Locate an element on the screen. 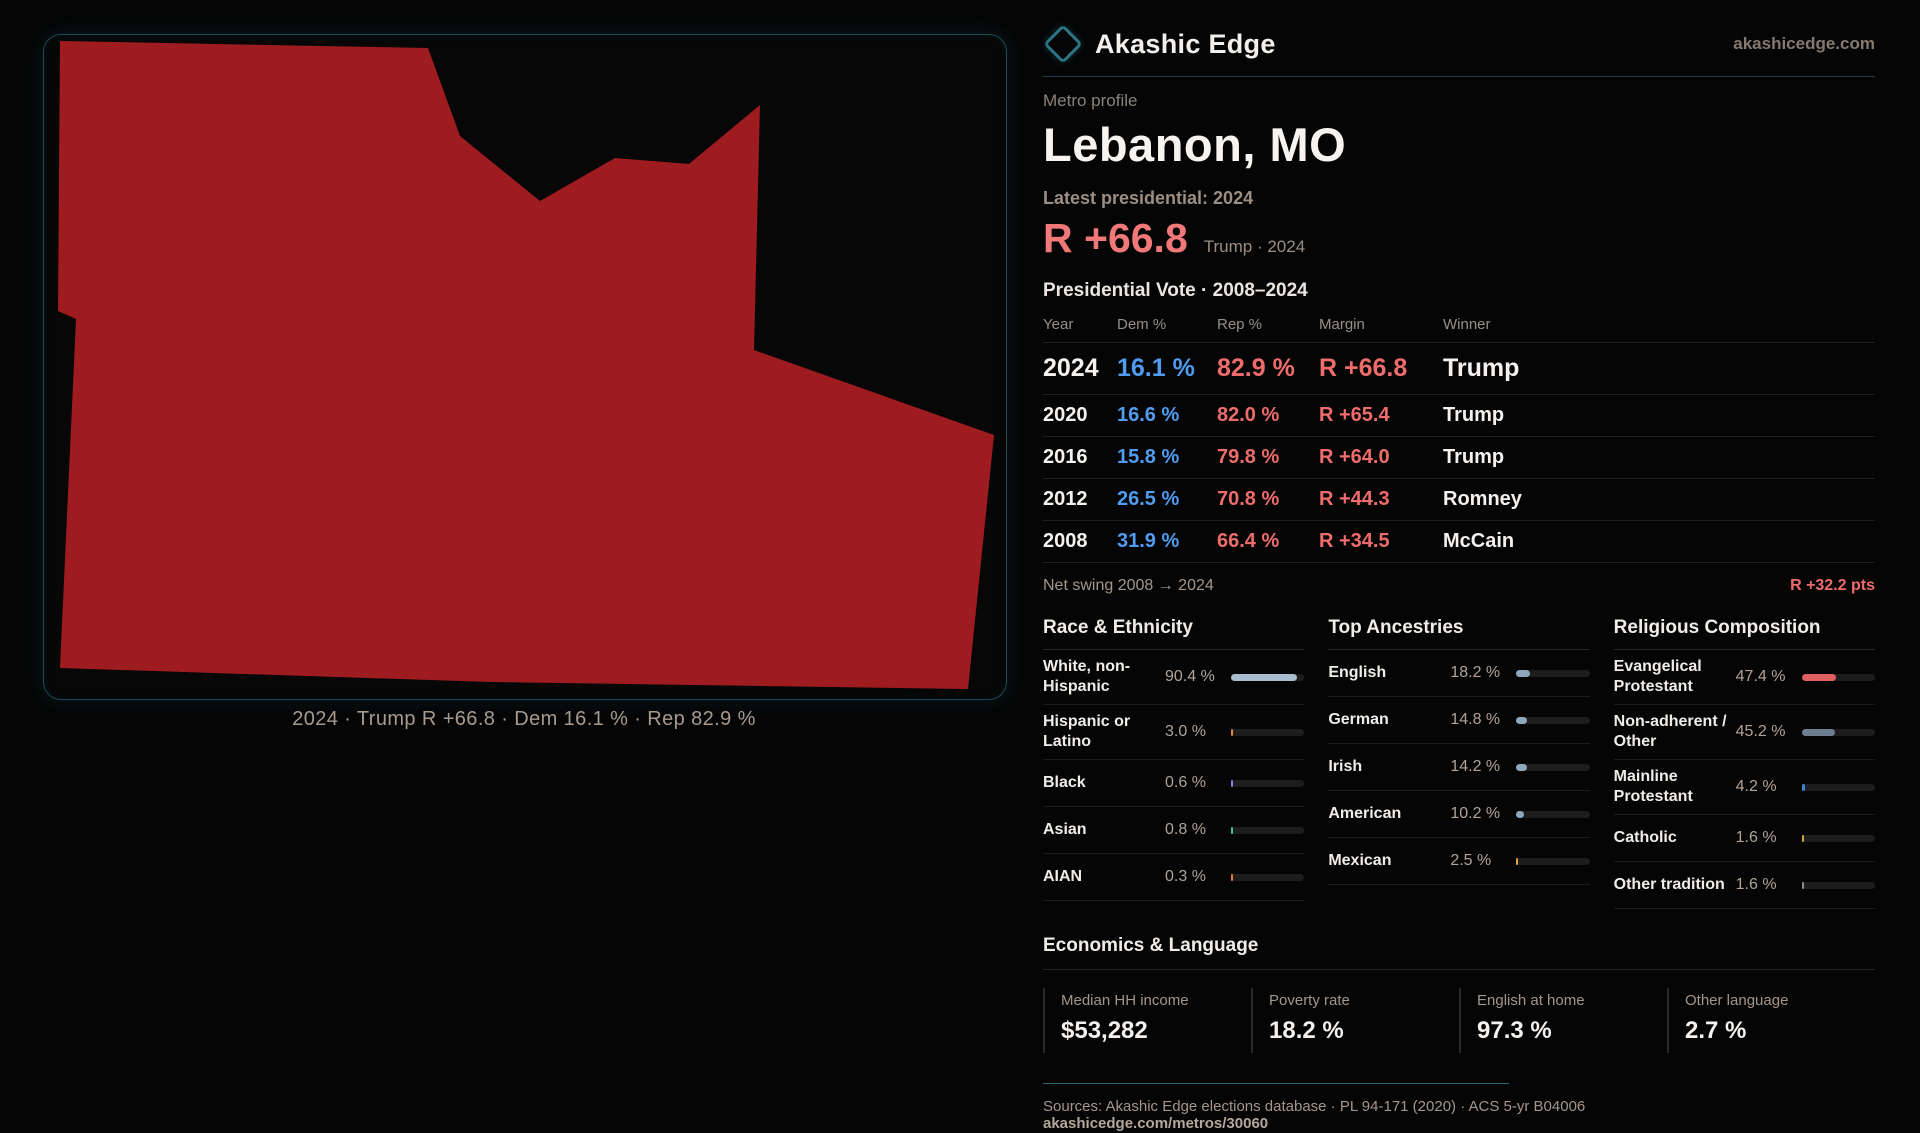  demographic-value: 2.5 % is located at coordinates (1471, 860).